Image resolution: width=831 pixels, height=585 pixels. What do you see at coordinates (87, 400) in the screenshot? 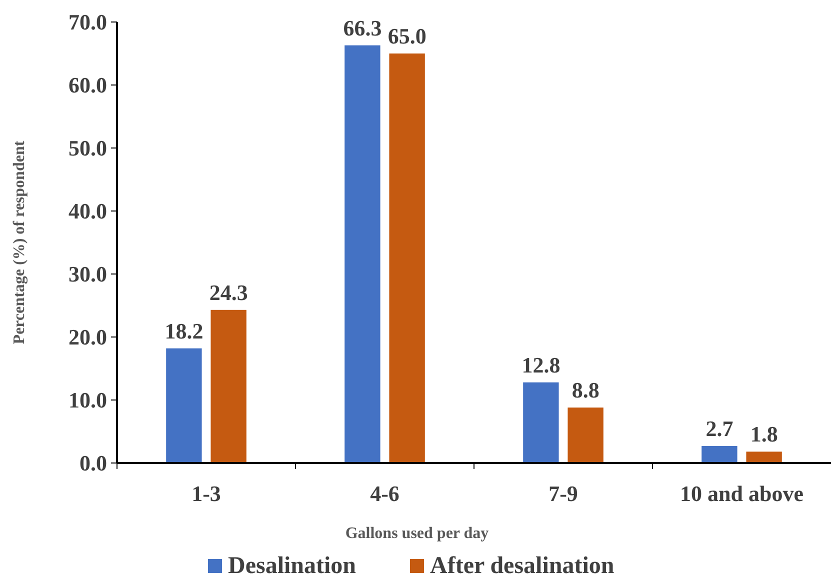
I see `y-tick-label: 10.0` at bounding box center [87, 400].